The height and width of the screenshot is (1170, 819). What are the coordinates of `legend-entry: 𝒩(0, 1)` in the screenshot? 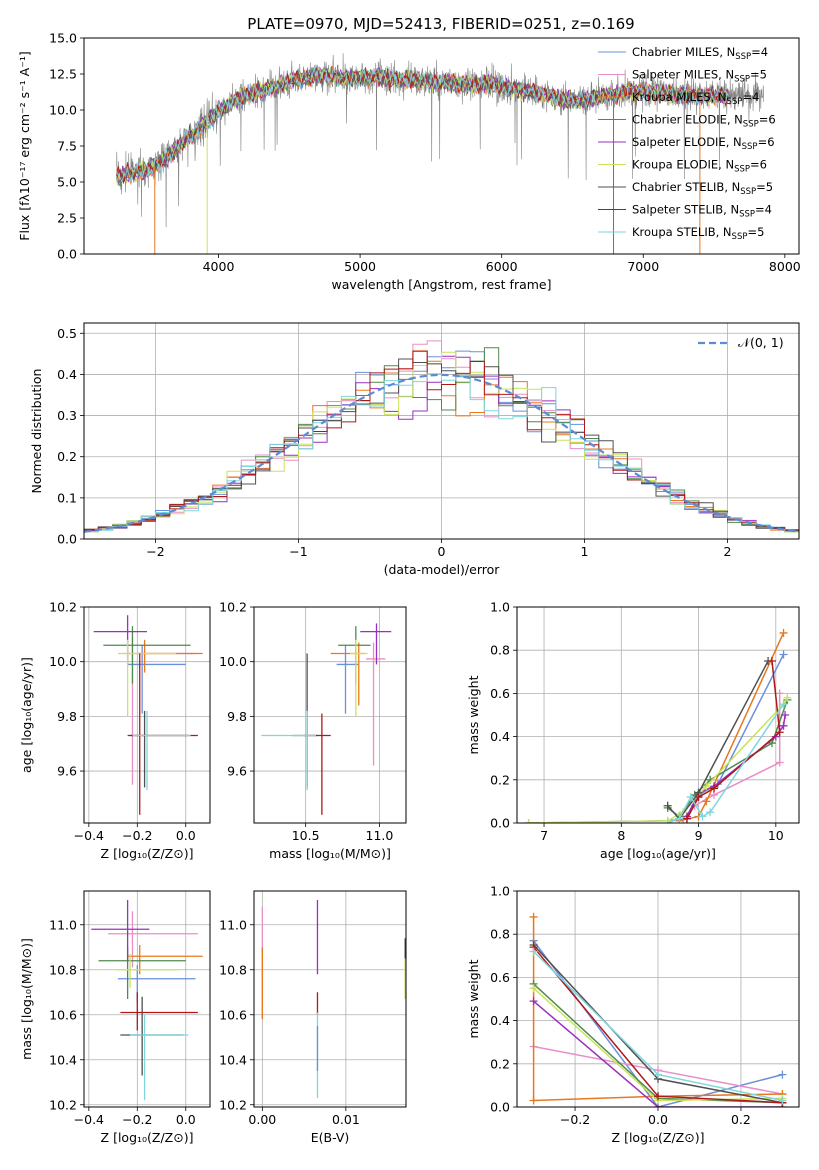 It's located at (761, 342).